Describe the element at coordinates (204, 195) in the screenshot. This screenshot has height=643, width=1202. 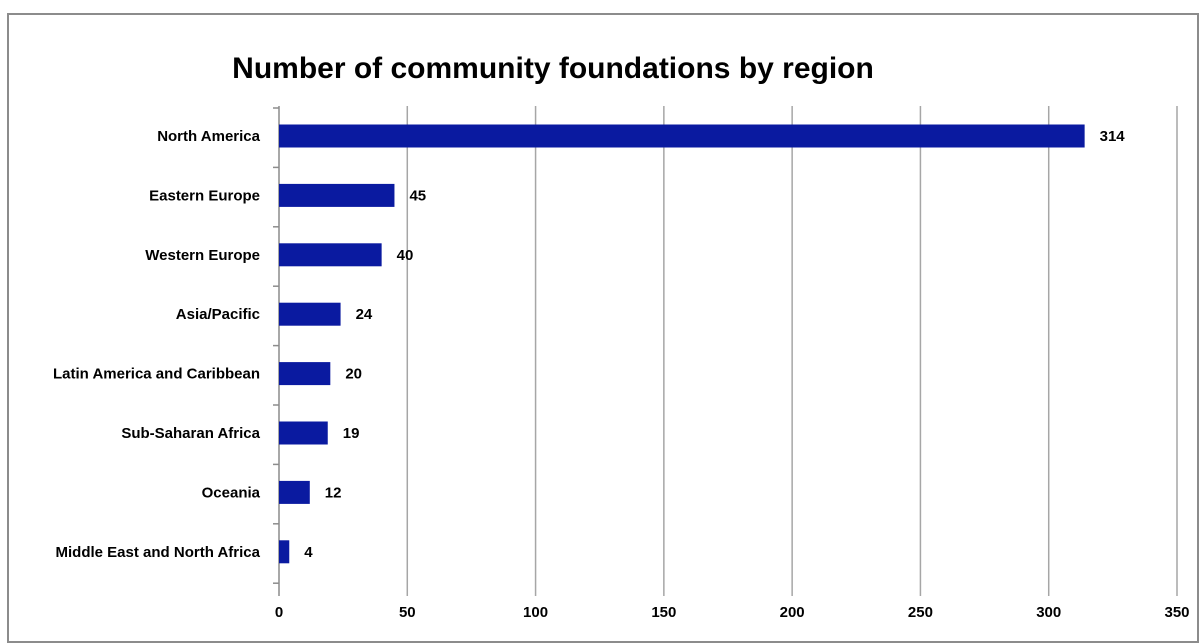
I see `category-label: Eastern Europe` at that location.